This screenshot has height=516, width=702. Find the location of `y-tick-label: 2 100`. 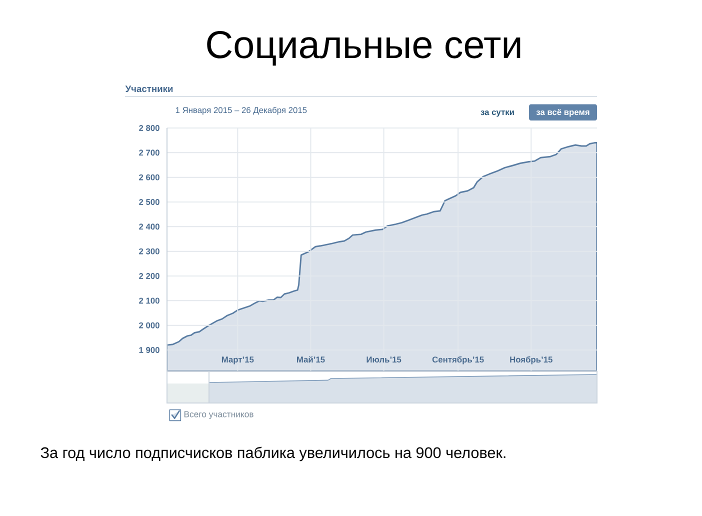

y-tick-label: 2 100 is located at coordinates (149, 301).